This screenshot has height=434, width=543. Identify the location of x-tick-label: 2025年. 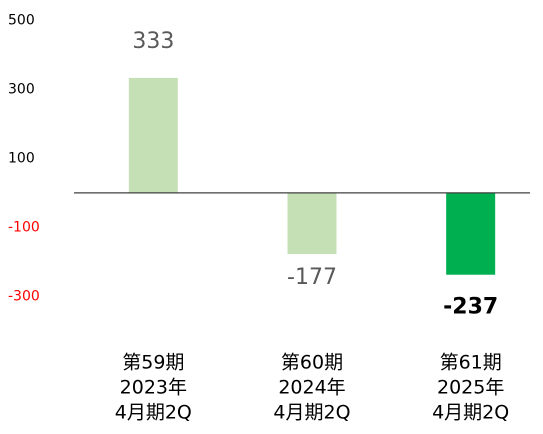
(470, 388).